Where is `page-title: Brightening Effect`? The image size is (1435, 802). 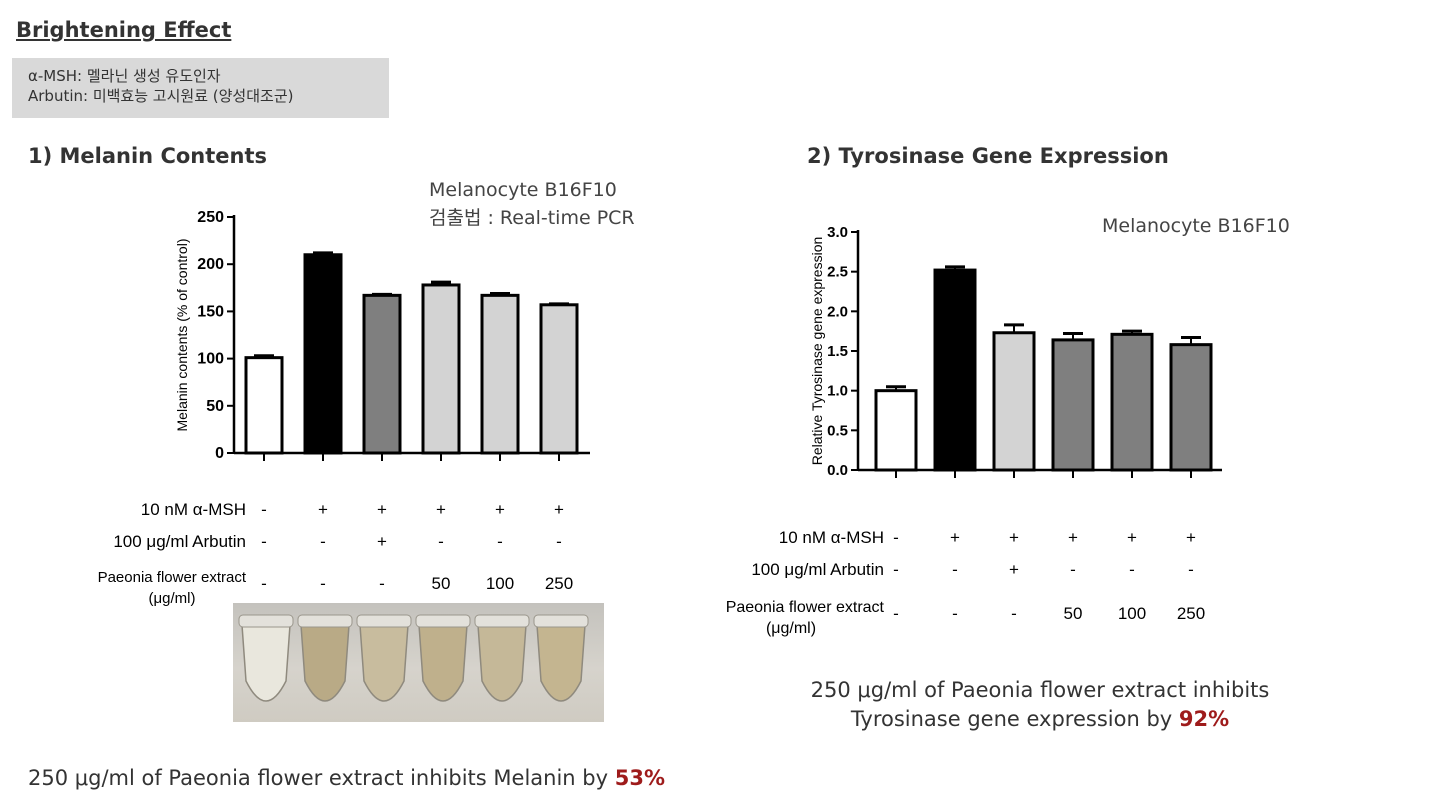
page-title: Brightening Effect is located at coordinates (124, 30).